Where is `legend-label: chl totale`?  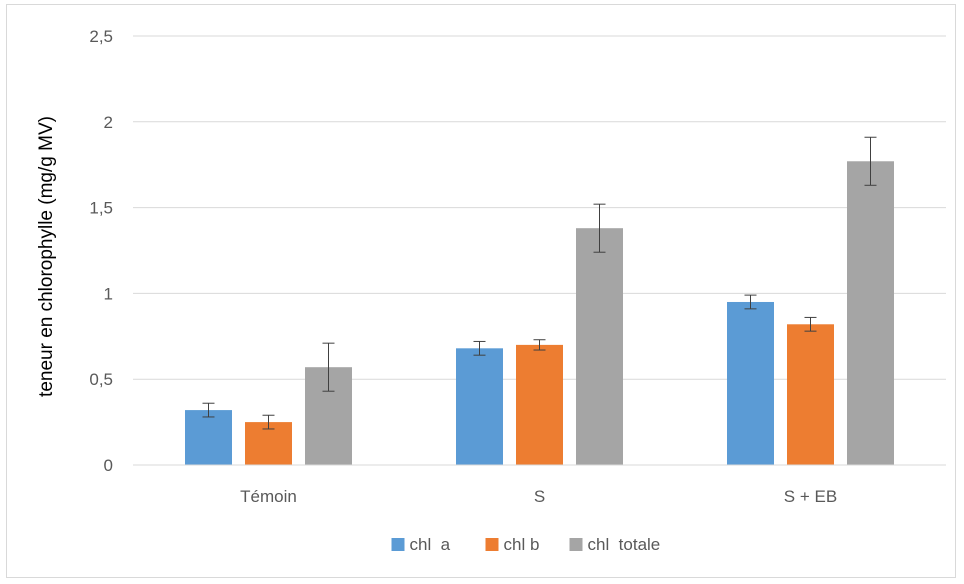
legend-label: chl totale is located at coordinates (624, 544).